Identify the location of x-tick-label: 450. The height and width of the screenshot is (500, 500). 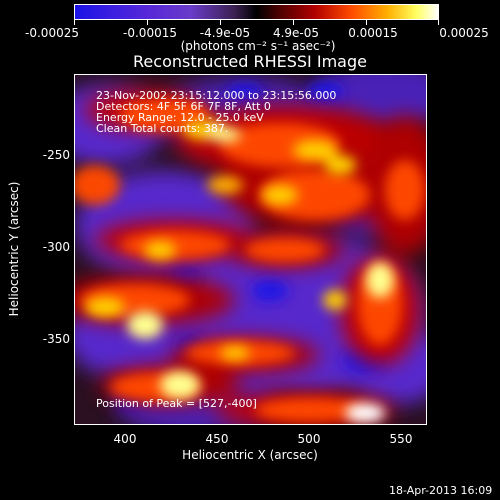
(217, 439).